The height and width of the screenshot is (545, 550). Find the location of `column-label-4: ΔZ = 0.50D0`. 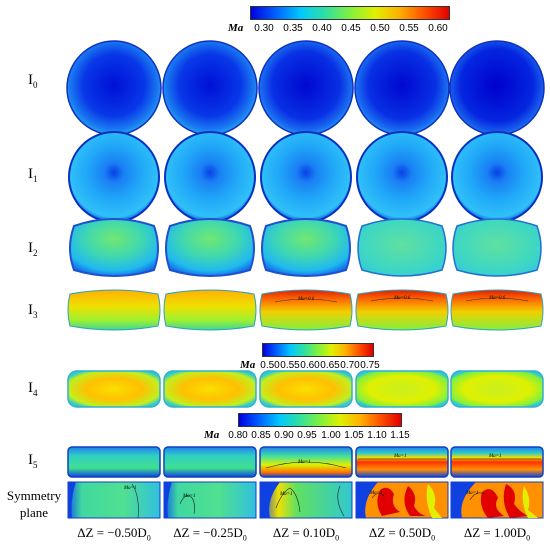

column-label-4: ΔZ = 0.50D0 is located at coordinates (402, 534).